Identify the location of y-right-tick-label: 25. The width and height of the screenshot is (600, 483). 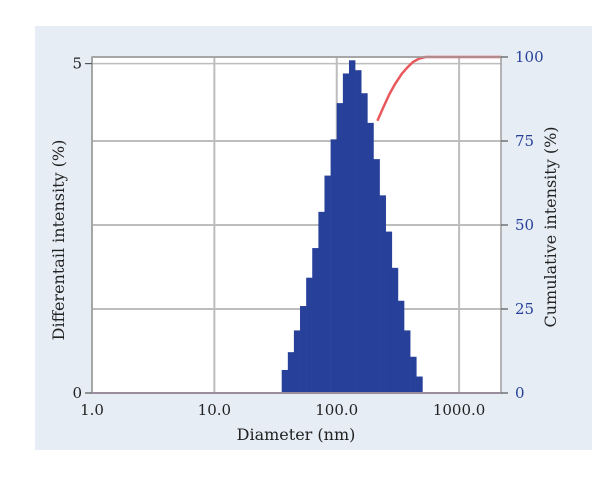
(524, 309).